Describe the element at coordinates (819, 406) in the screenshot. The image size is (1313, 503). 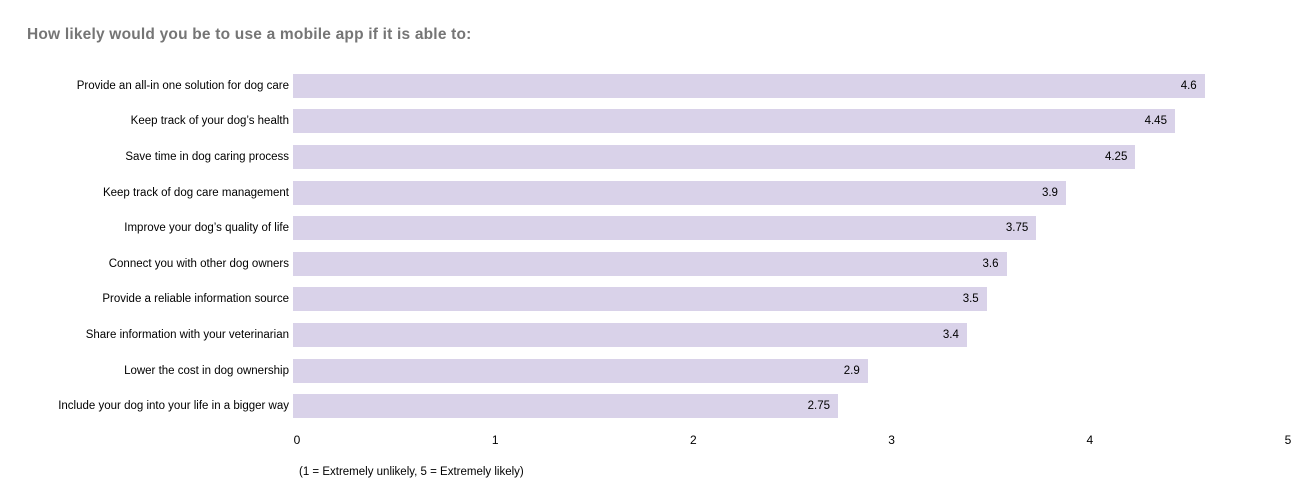
I see `value-label: 2.75` at that location.